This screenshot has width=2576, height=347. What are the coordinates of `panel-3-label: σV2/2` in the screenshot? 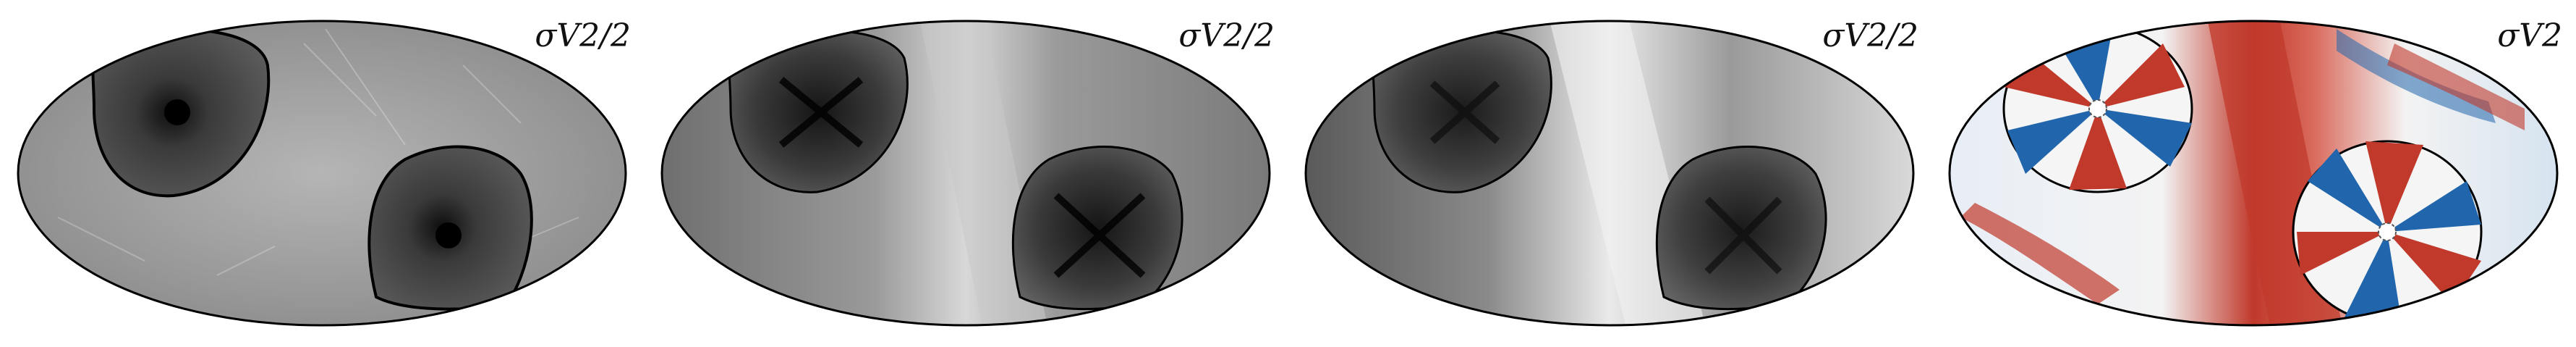 It's located at (1870, 35).